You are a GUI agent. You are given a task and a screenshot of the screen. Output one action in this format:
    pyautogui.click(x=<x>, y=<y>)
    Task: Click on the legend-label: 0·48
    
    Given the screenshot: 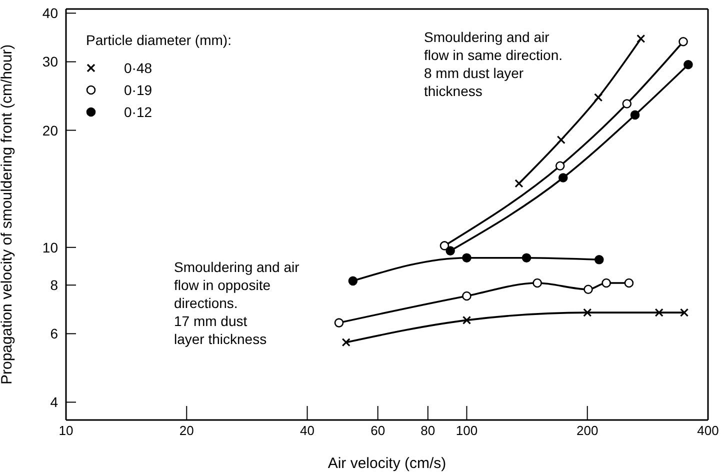 What is the action you would take?
    pyautogui.click(x=138, y=68)
    